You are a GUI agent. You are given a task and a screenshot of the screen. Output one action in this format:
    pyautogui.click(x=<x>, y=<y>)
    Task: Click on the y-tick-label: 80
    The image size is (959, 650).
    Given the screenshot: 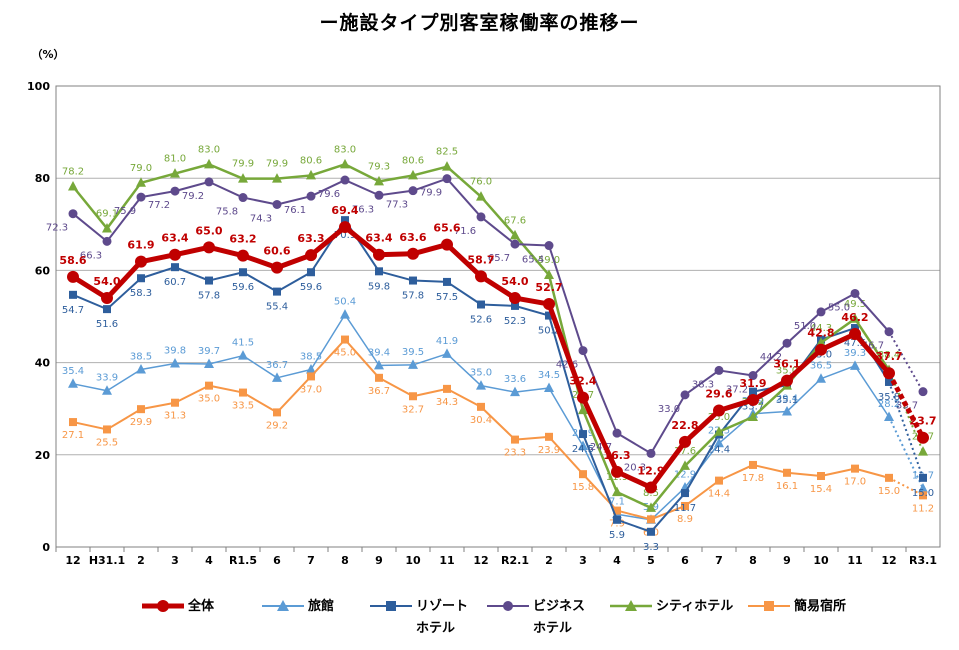 What is the action you would take?
    pyautogui.click(x=43, y=178)
    